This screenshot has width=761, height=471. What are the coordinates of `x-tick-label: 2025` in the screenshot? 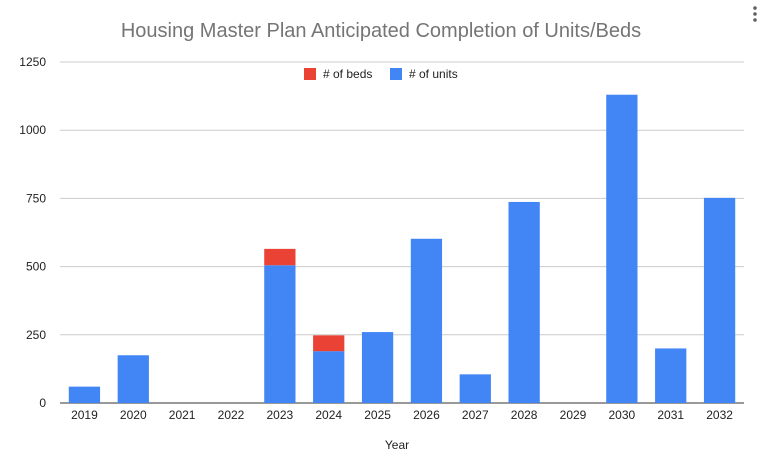 It's located at (377, 415).